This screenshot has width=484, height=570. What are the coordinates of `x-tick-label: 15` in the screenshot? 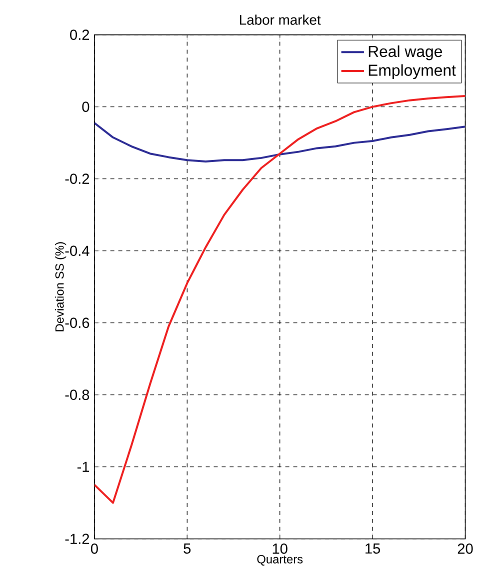 It's located at (372, 549).